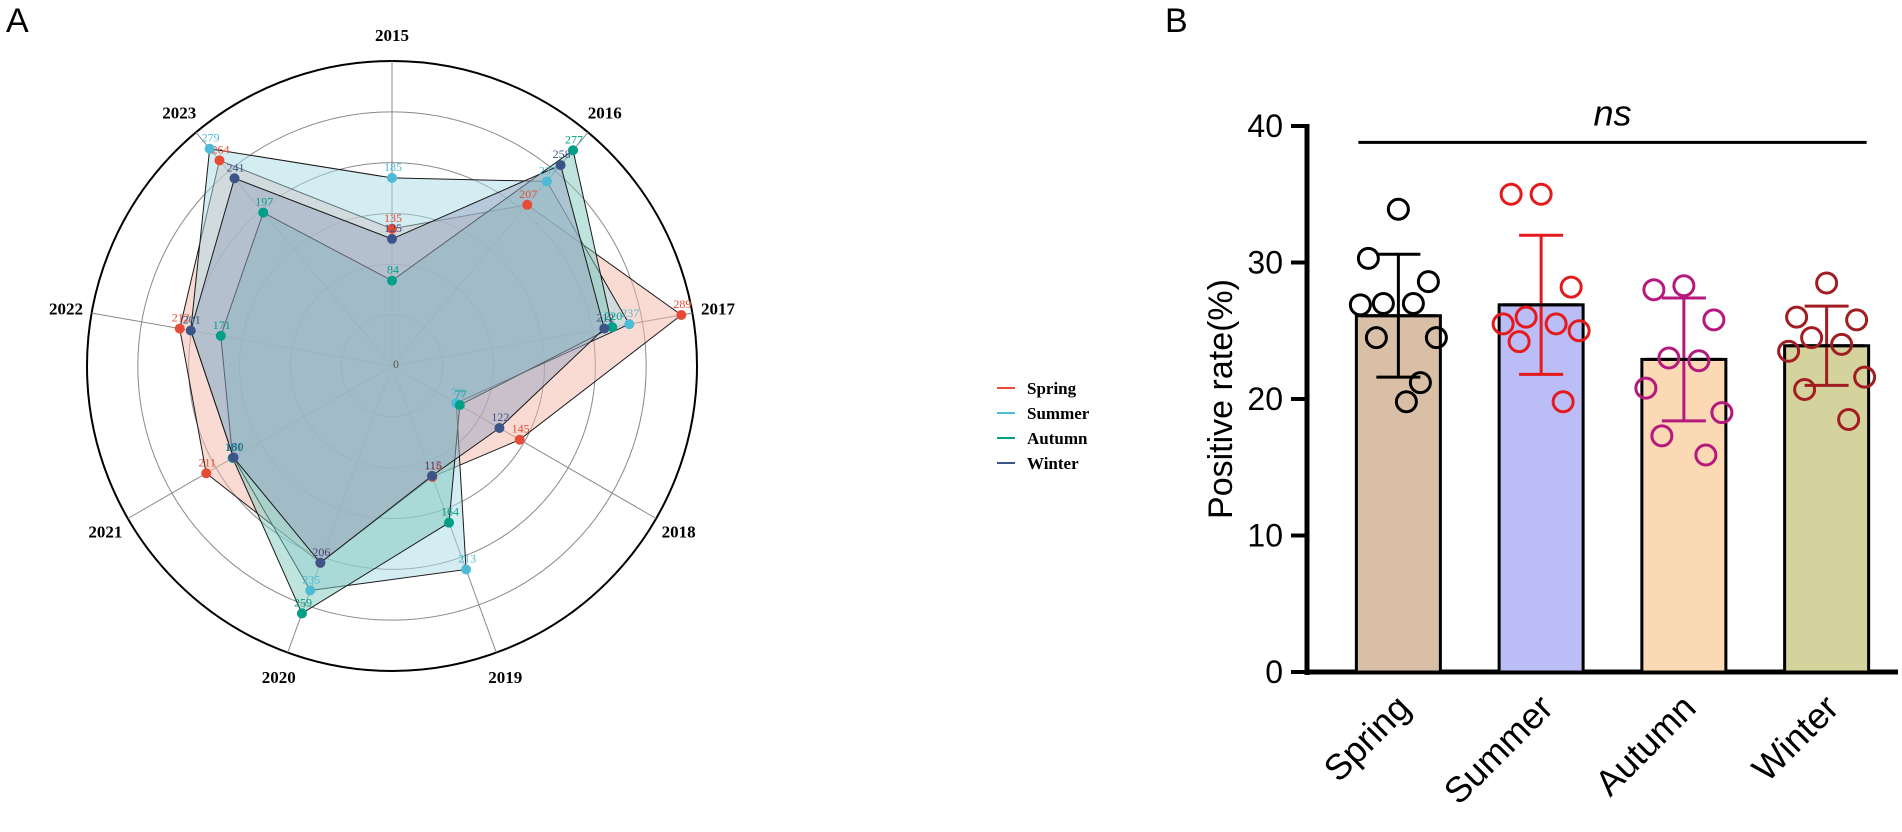 Image resolution: width=1902 pixels, height=832 pixels. I want to click on panel-label-b: B, so click(1176, 21).